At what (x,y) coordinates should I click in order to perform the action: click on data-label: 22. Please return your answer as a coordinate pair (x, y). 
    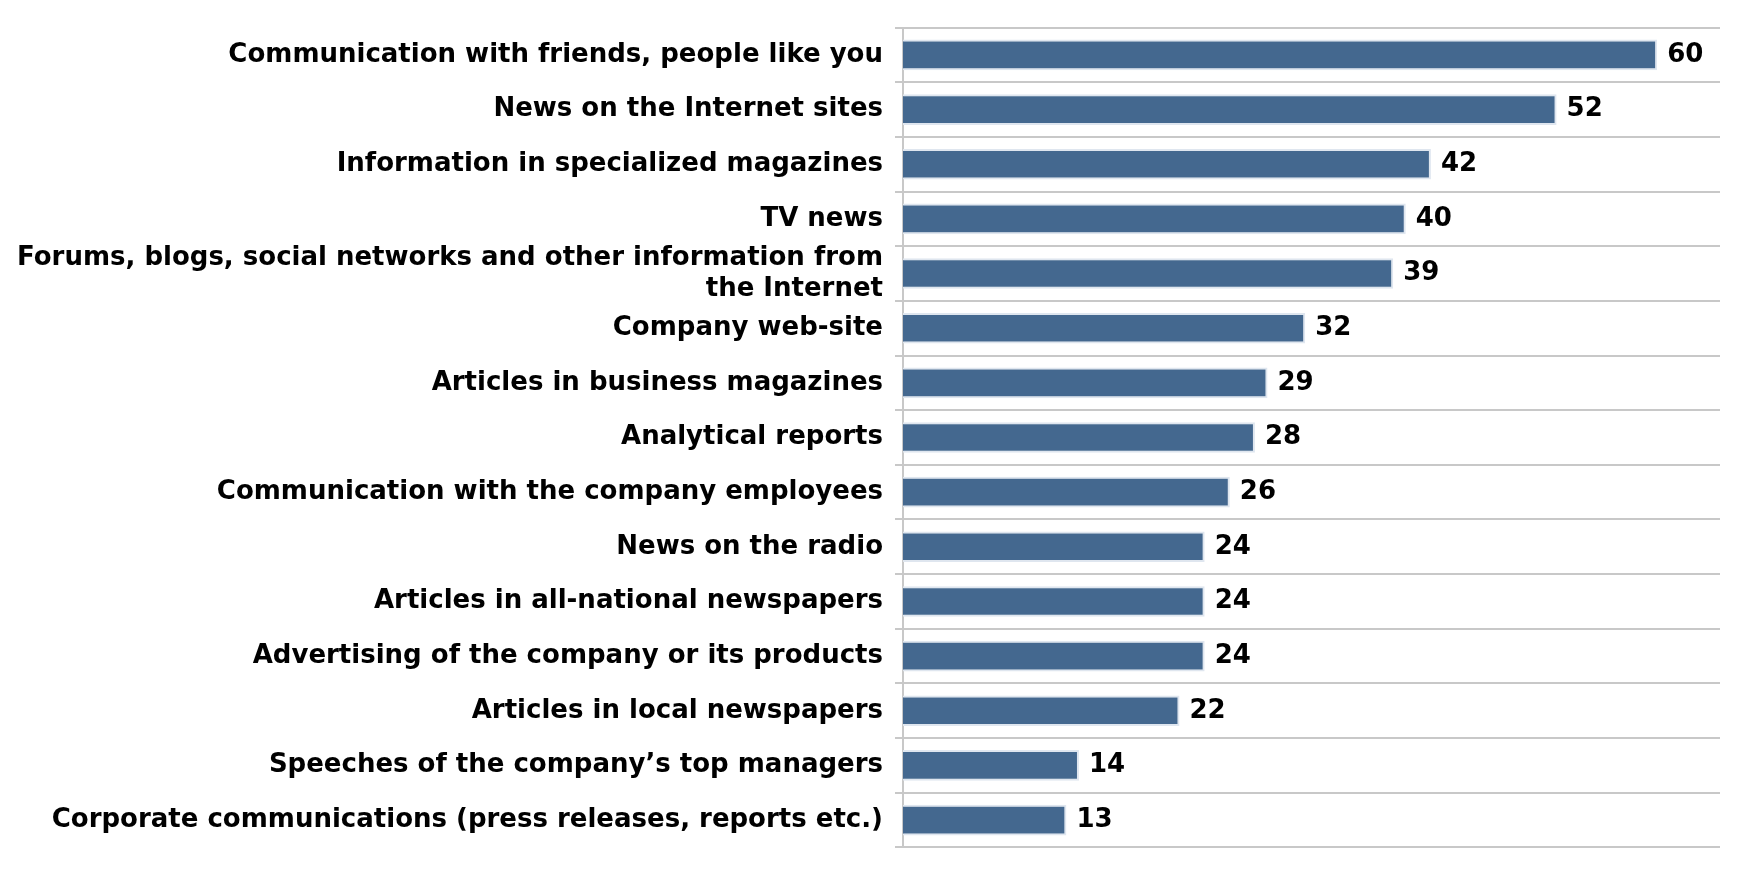
    Looking at the image, I should click on (1207, 708).